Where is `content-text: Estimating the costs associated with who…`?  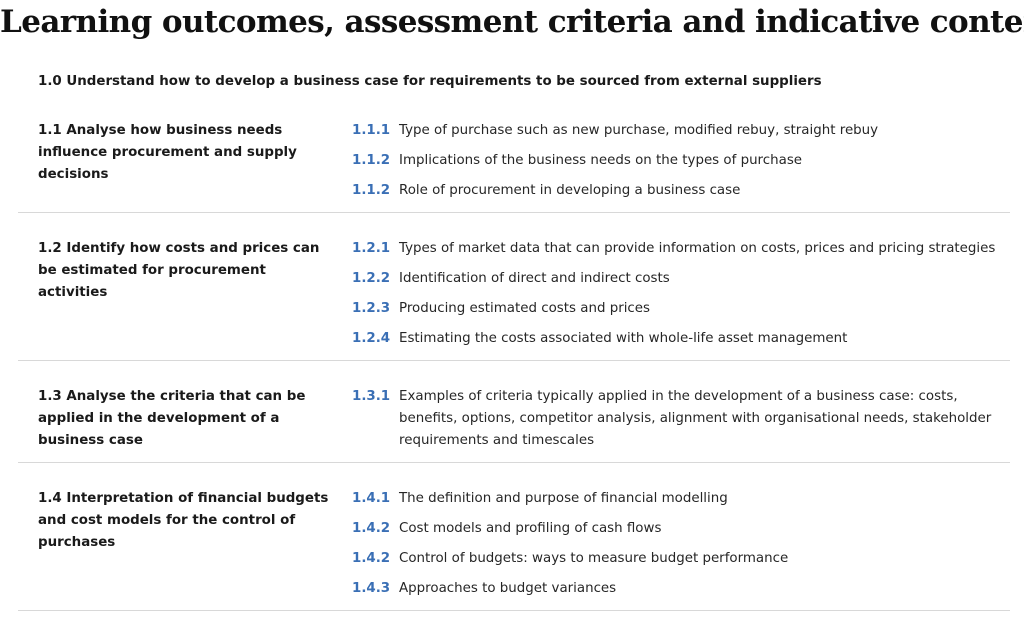
content-text: Estimating the costs associated with who… is located at coordinates (623, 338).